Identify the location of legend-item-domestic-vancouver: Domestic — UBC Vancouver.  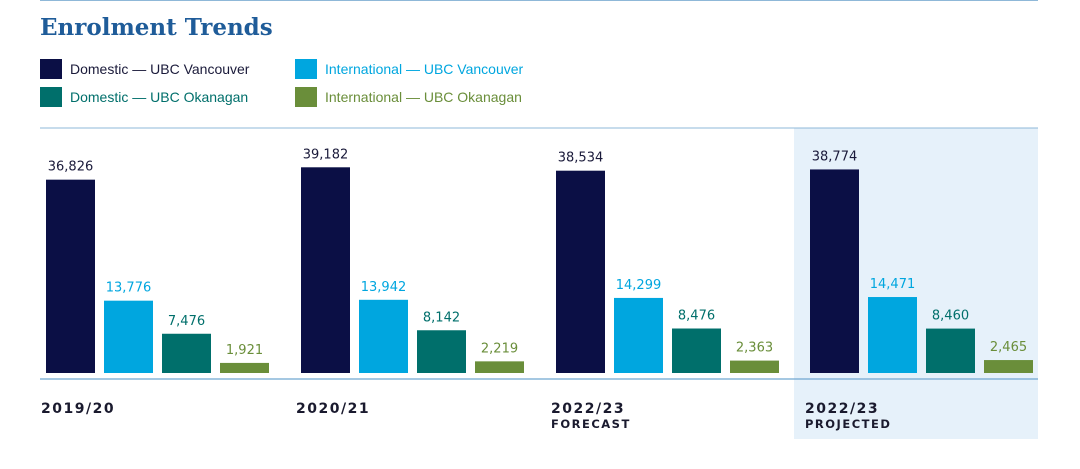
(144, 69).